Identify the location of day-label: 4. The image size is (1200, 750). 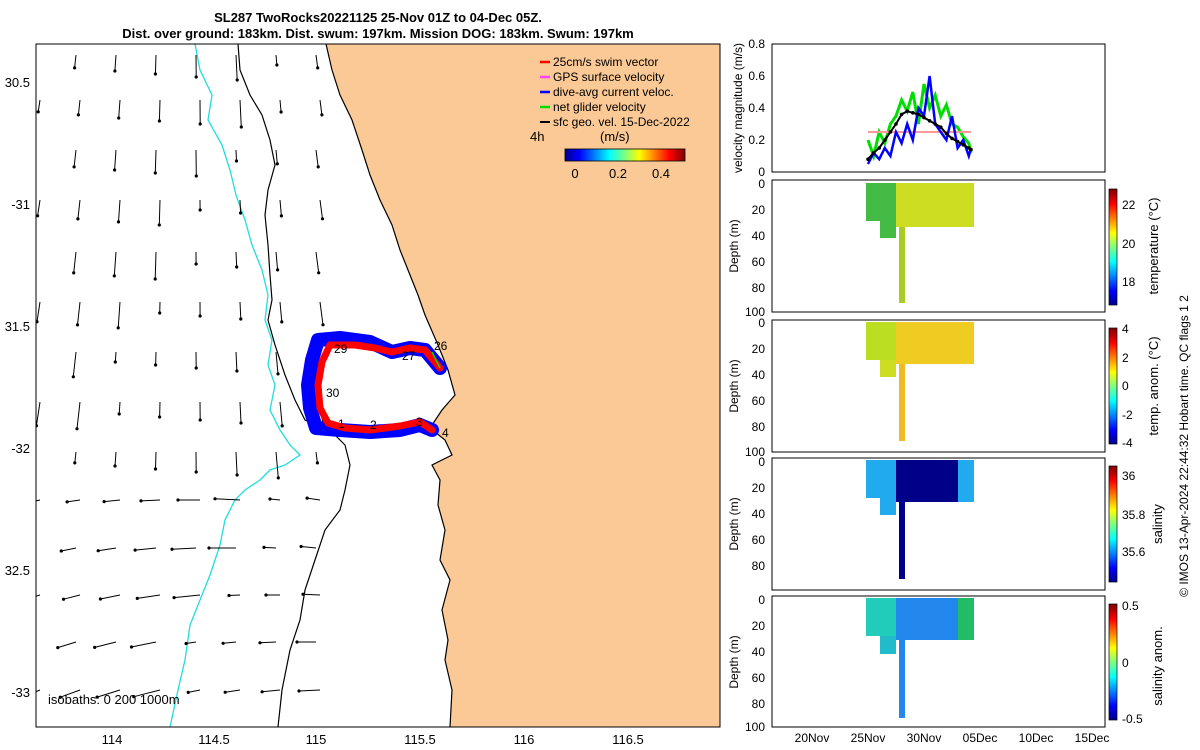
(445, 433).